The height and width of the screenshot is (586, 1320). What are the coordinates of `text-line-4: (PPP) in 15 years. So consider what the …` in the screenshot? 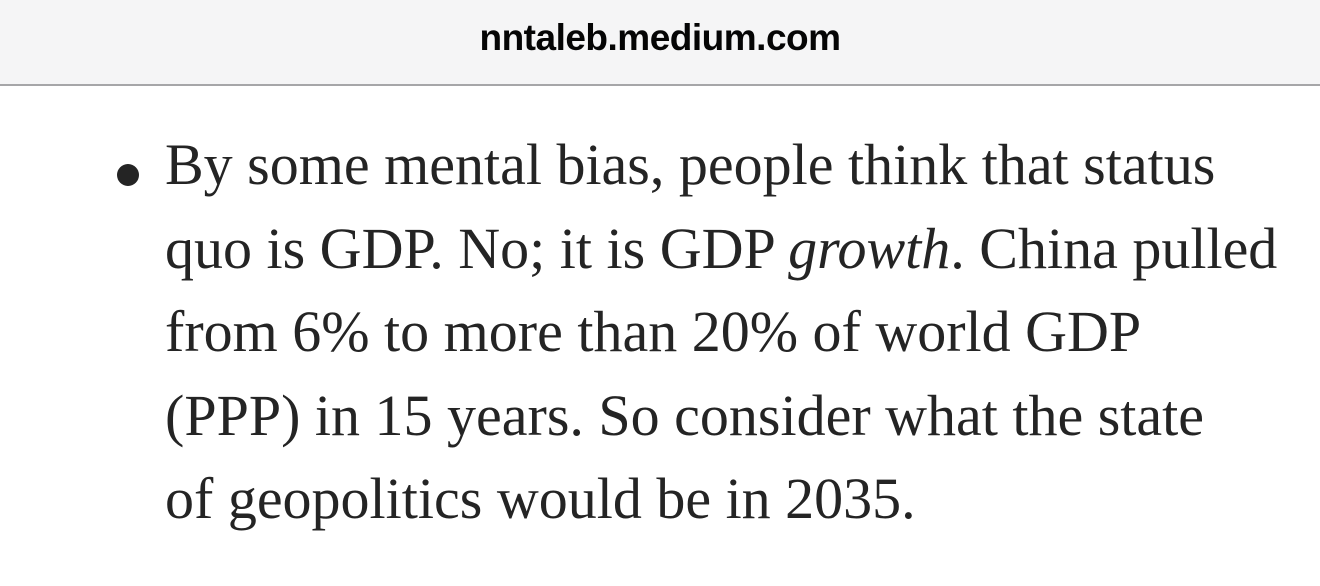 It's located at (685, 415).